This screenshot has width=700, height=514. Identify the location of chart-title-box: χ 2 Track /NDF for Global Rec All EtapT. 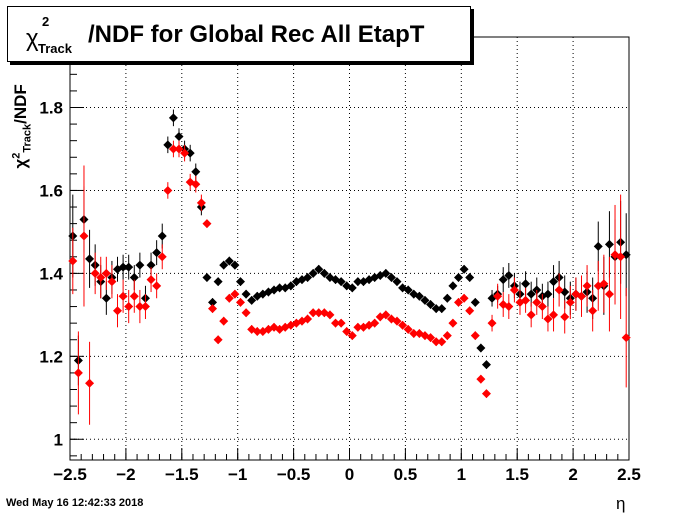
(239, 34).